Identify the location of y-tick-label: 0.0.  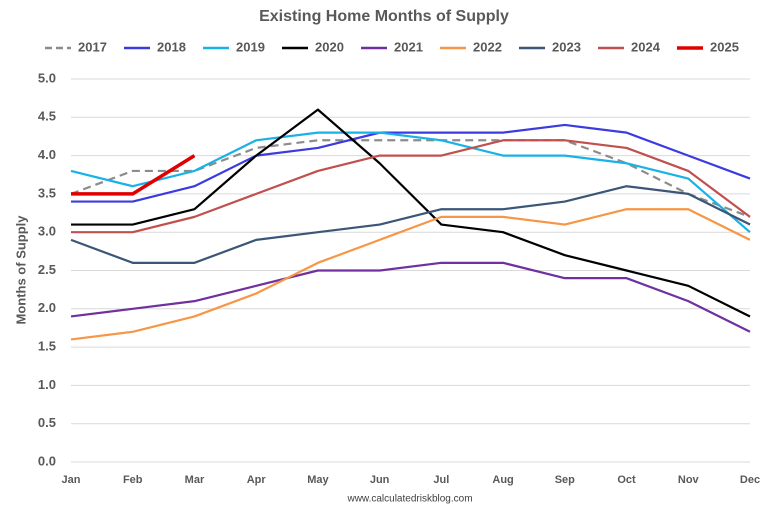
(47, 460).